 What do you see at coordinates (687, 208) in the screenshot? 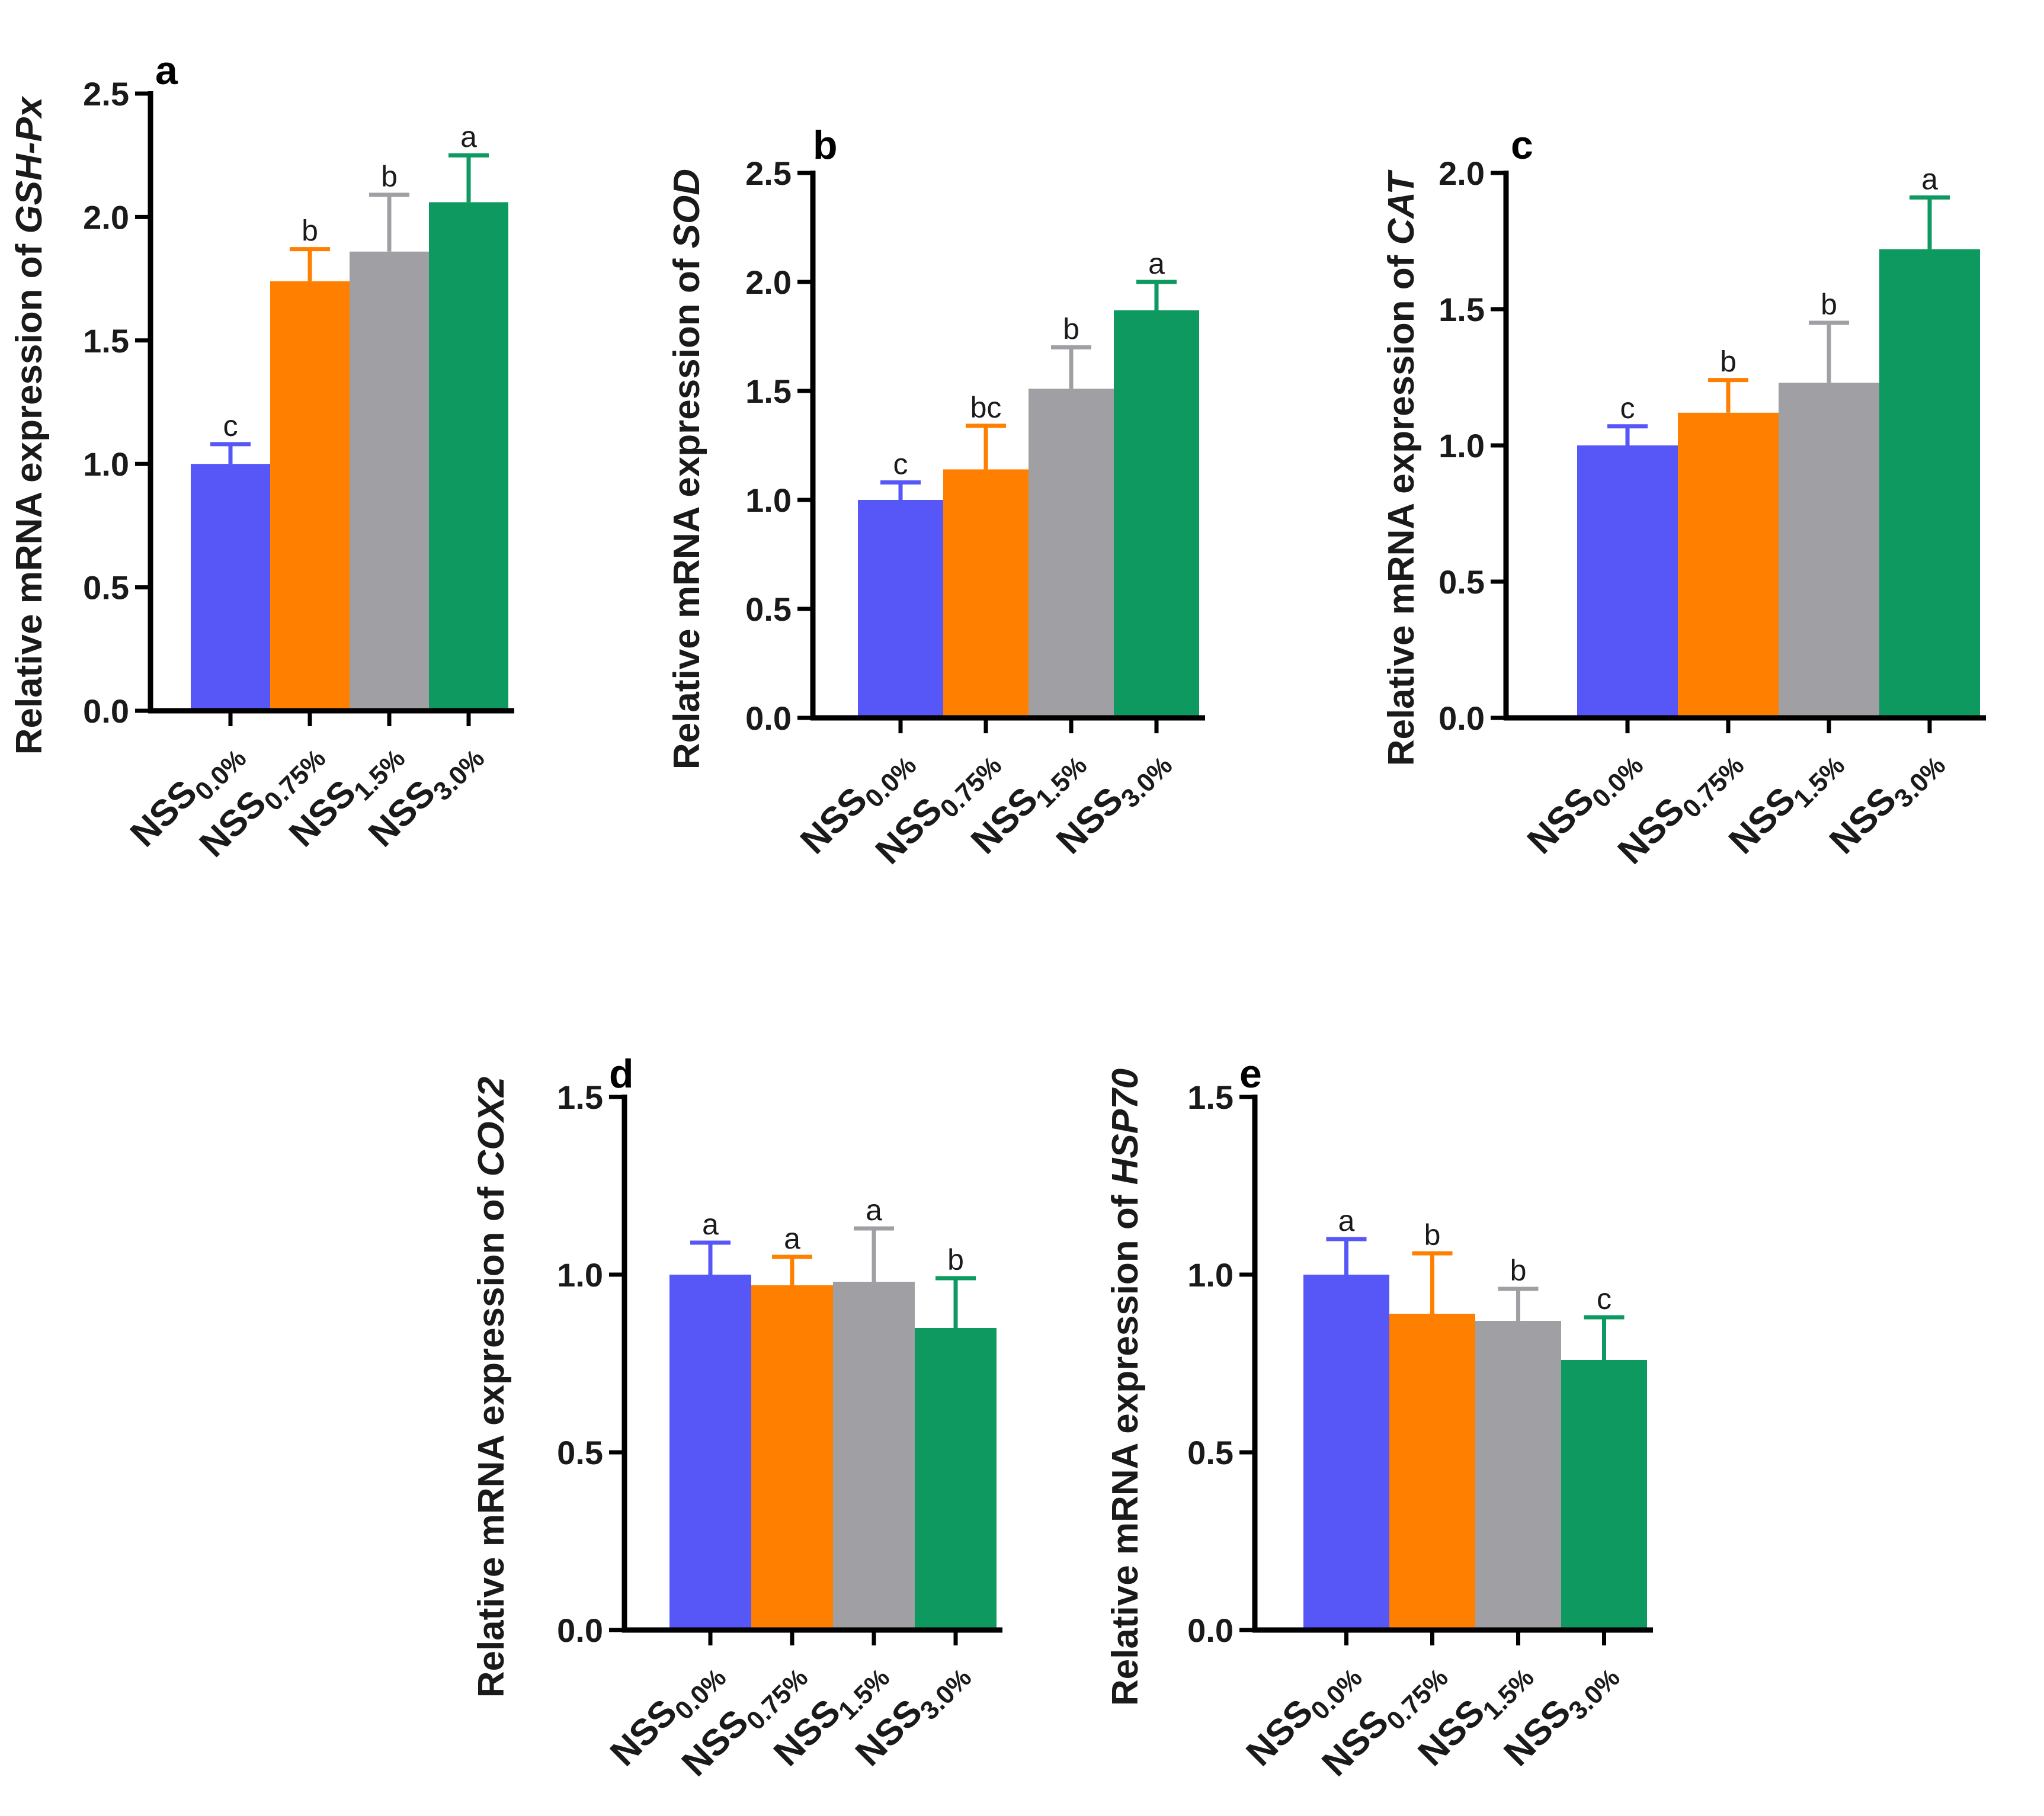
I see `y-axis-label-gene: SOD` at bounding box center [687, 208].